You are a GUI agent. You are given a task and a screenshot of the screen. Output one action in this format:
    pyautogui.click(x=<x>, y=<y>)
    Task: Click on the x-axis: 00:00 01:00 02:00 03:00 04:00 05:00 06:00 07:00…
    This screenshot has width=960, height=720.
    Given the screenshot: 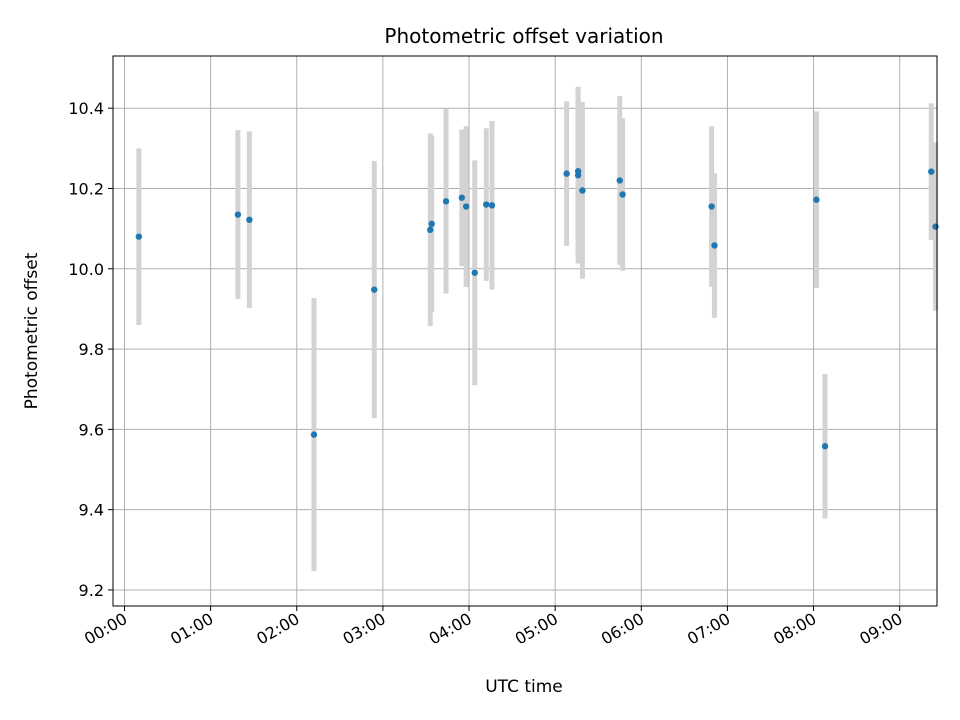 What is the action you would take?
    pyautogui.click(x=493, y=627)
    